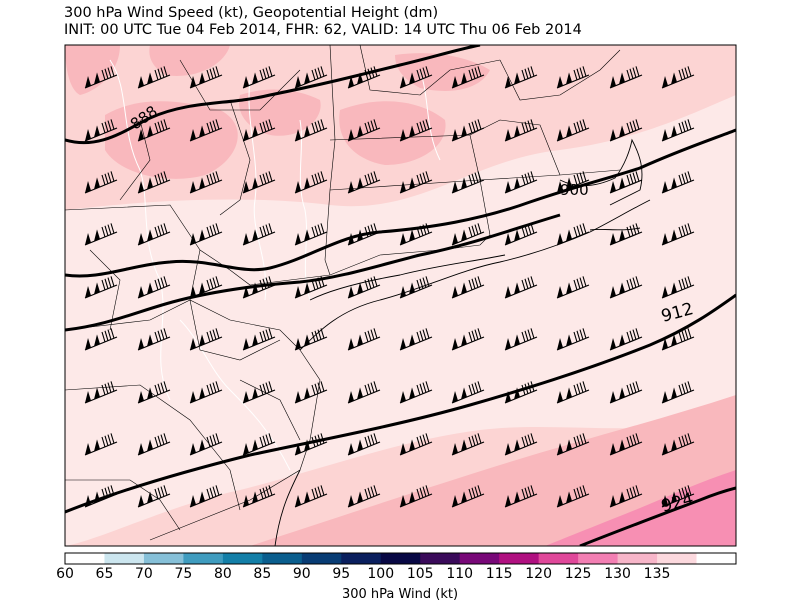 The height and width of the screenshot is (602, 800). Describe the element at coordinates (617, 574) in the screenshot. I see `colorbar-tick-label: 130` at that location.